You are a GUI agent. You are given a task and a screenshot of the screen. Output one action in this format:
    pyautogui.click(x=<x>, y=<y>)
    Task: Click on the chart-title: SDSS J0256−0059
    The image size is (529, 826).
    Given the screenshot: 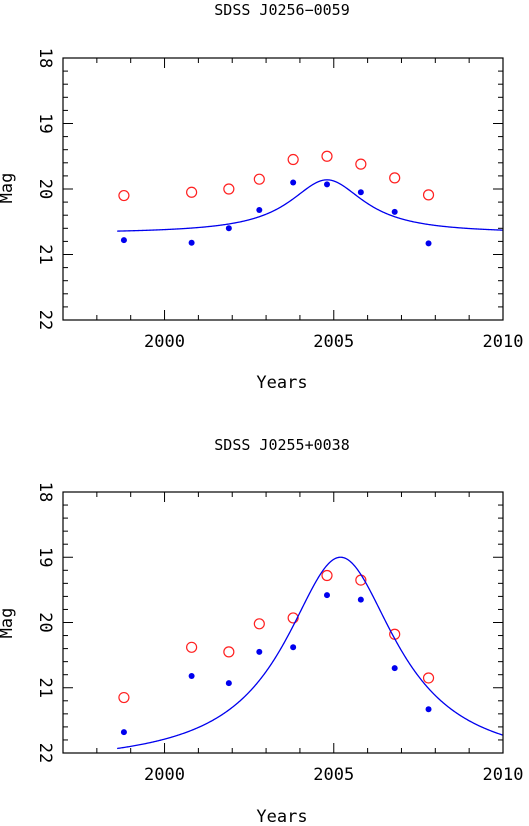 What is the action you would take?
    pyautogui.click(x=281, y=10)
    